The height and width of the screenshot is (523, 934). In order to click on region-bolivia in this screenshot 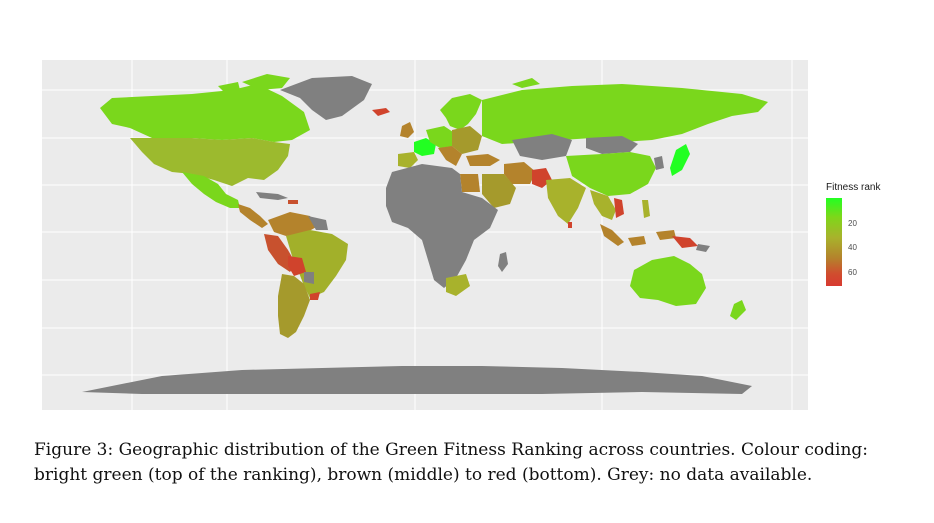, I will do `click(297, 266)`.